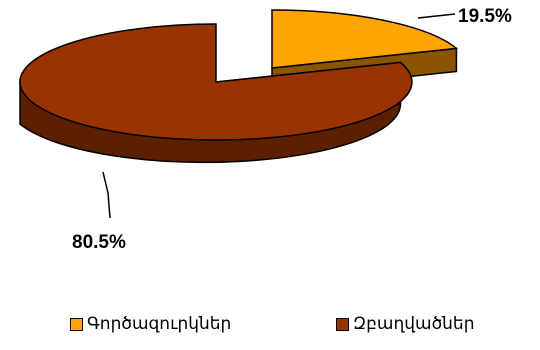 The height and width of the screenshot is (350, 540). What do you see at coordinates (106, 195) in the screenshot?
I see `leader-line-employed` at bounding box center [106, 195].